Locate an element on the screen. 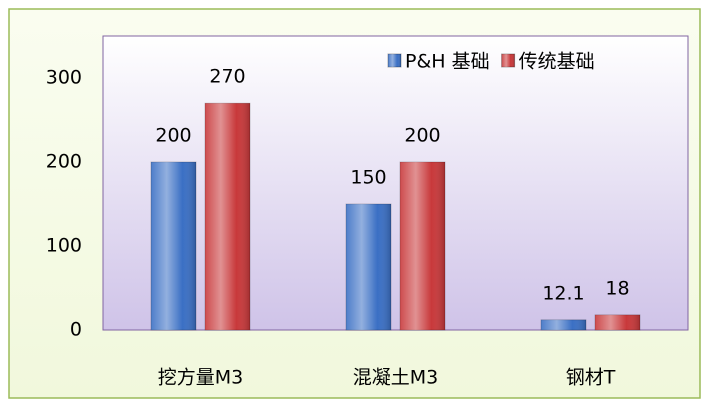 This screenshot has height=407, width=709. data-label: 18 is located at coordinates (617, 288).